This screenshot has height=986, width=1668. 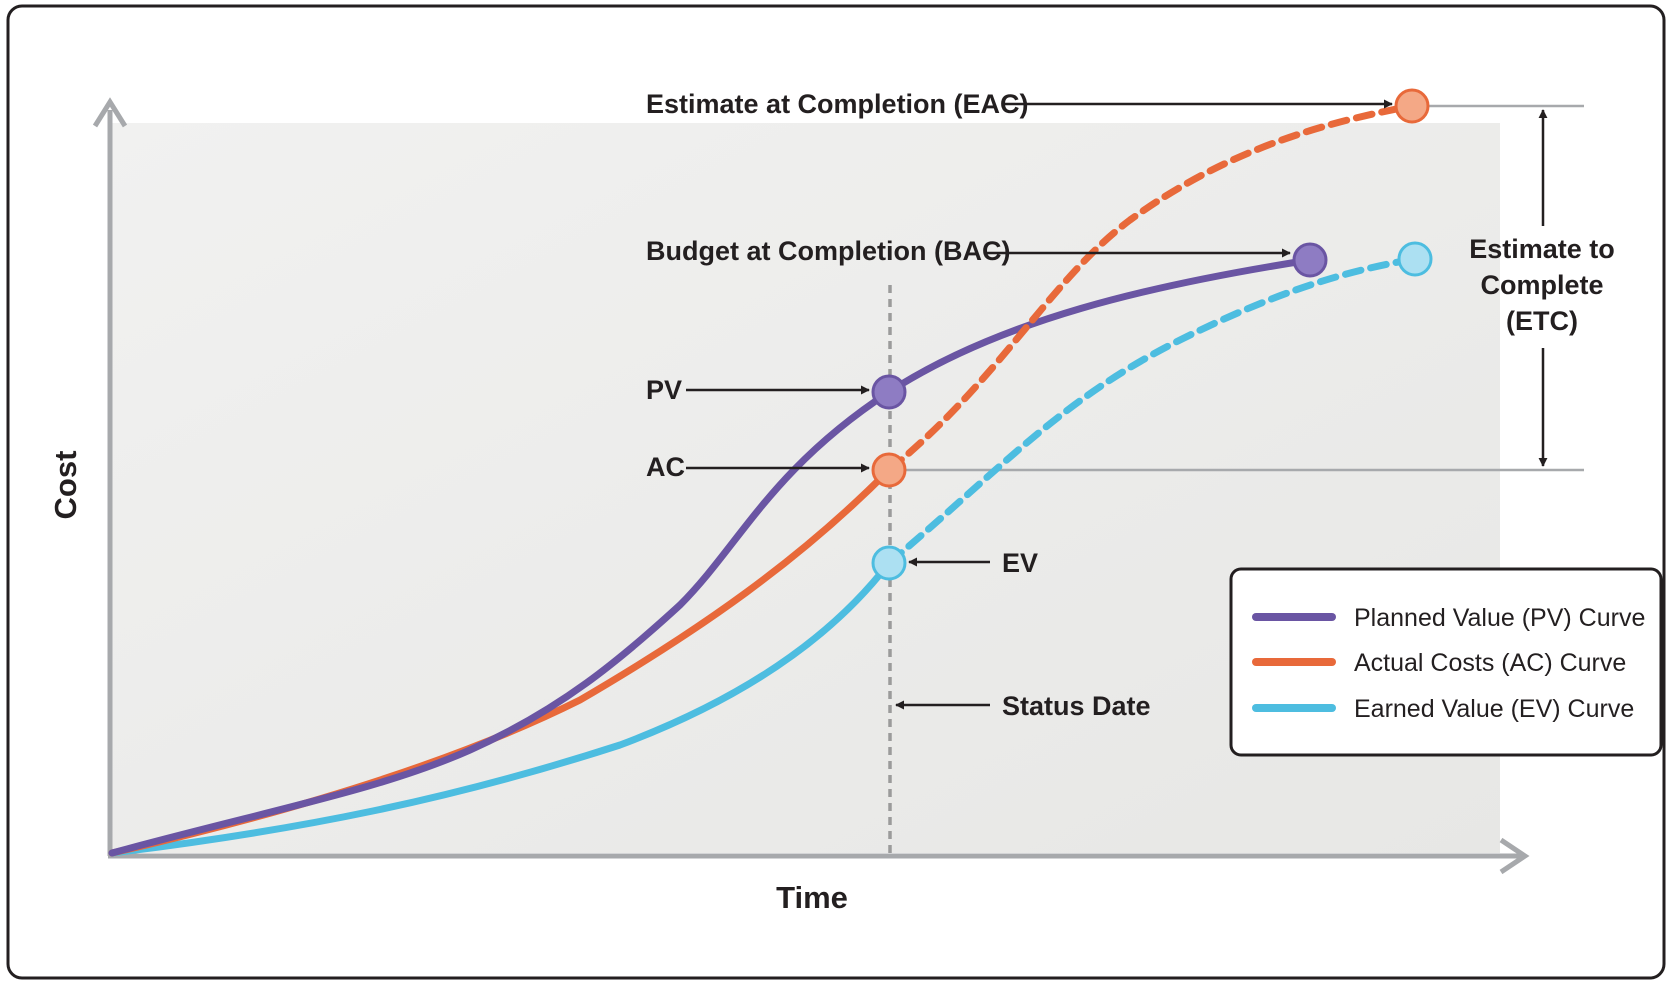 I want to click on etc-label-line-3: (ETC), so click(x=1542, y=321).